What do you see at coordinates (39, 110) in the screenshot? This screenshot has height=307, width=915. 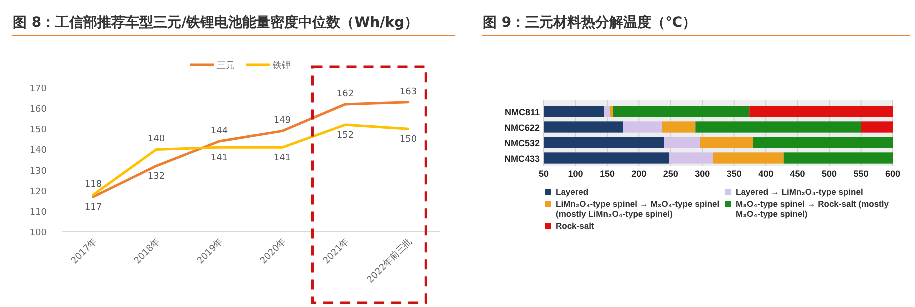 I see `y-tick-label: 160` at bounding box center [39, 110].